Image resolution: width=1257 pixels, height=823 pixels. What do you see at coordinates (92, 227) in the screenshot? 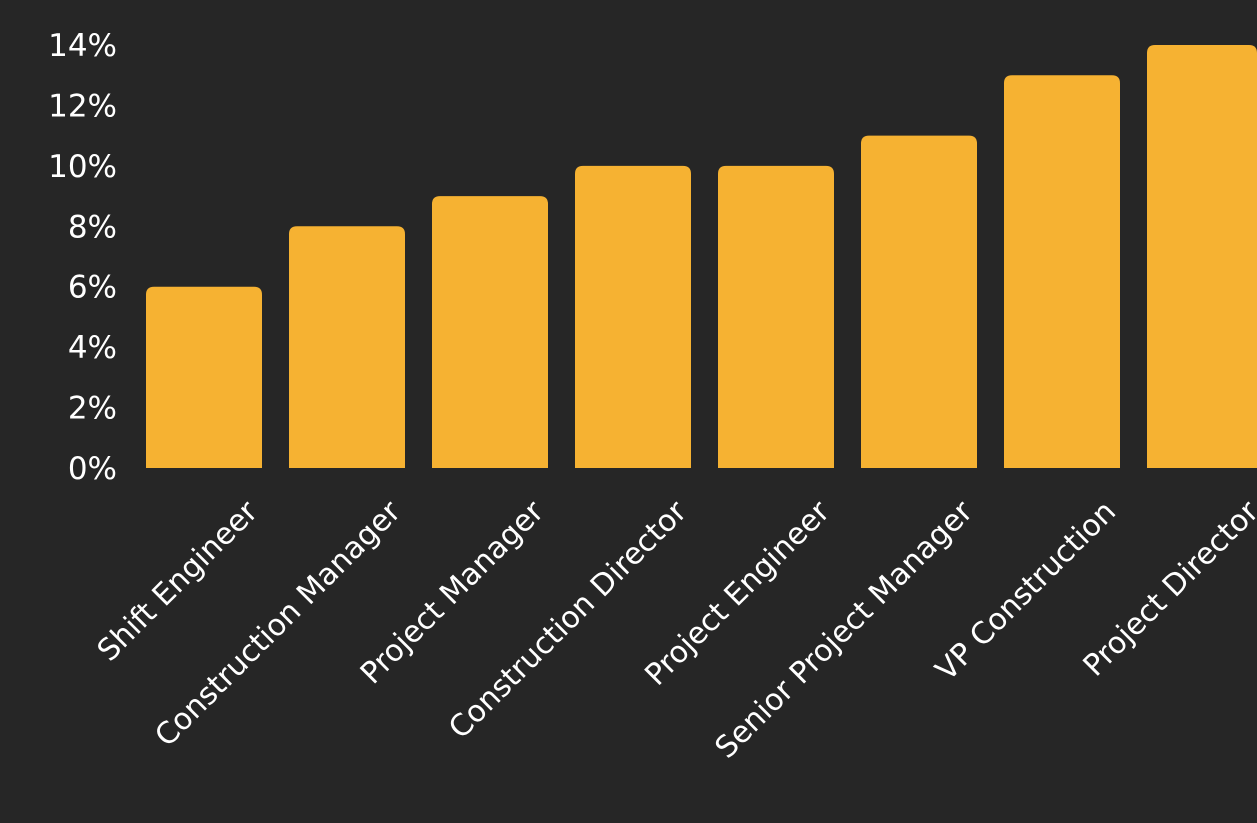
I see `y-tick-label: 8%` at bounding box center [92, 227].